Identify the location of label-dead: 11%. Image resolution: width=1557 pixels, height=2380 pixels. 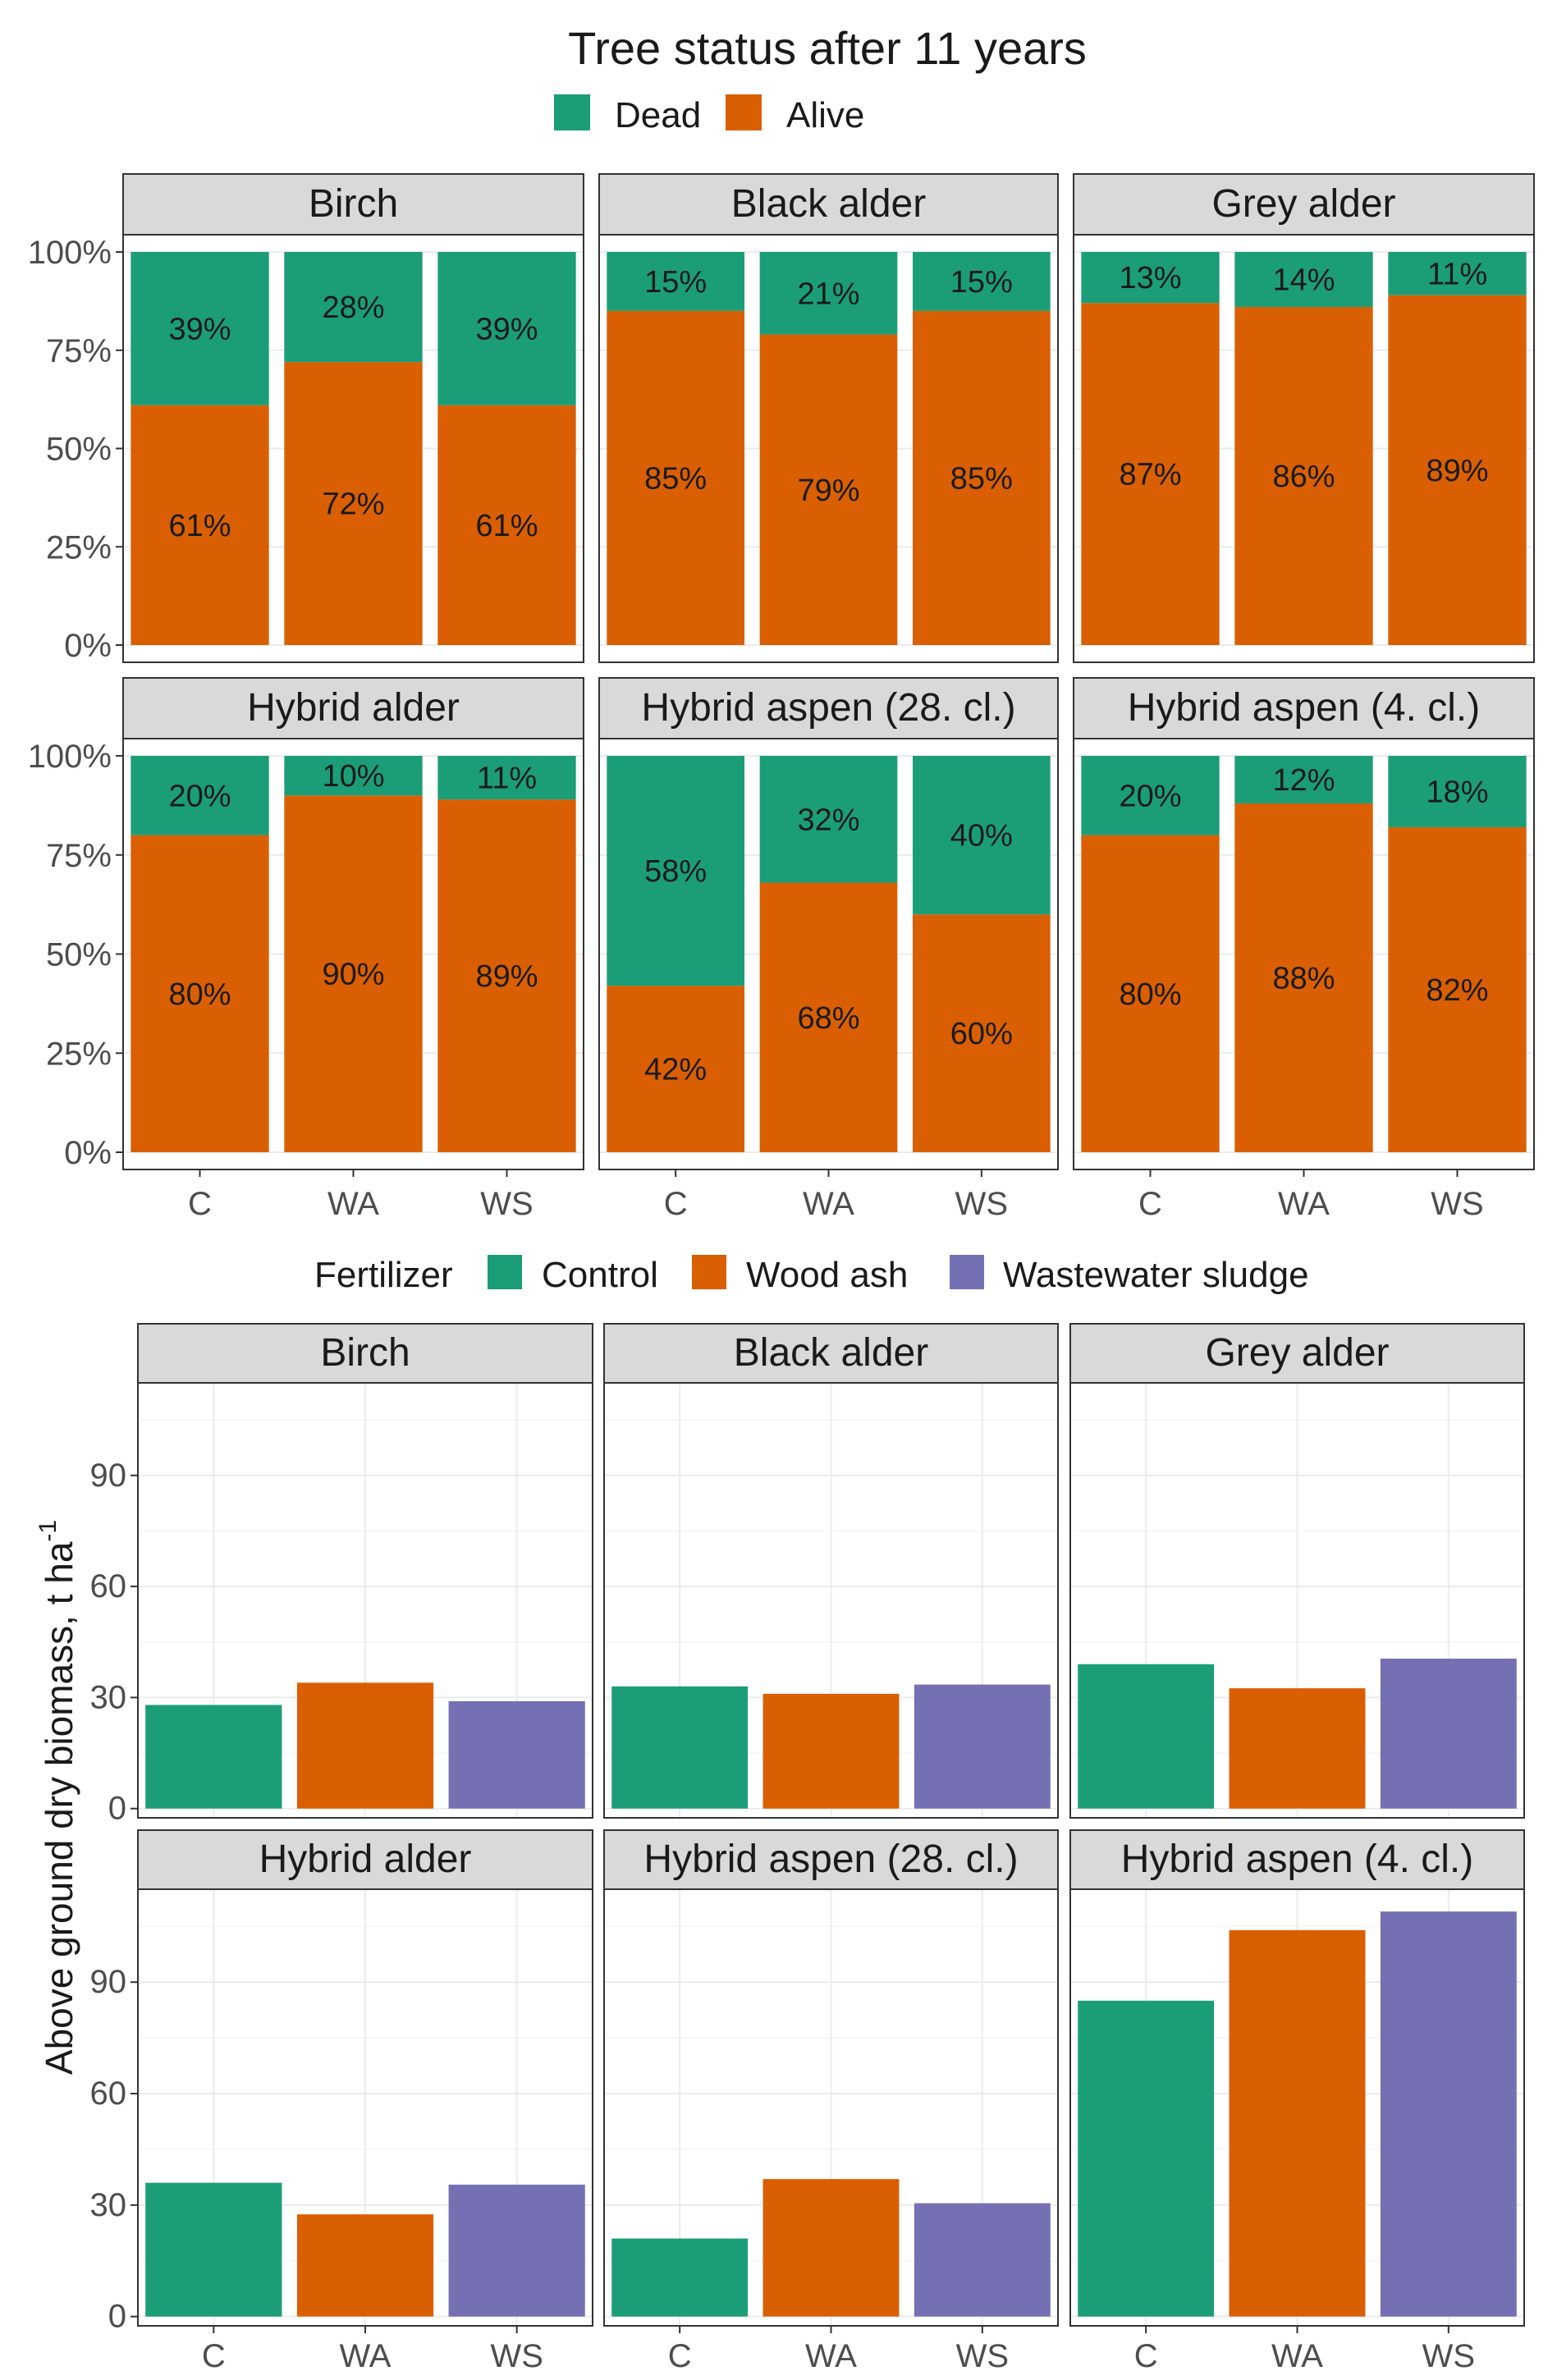
(507, 779).